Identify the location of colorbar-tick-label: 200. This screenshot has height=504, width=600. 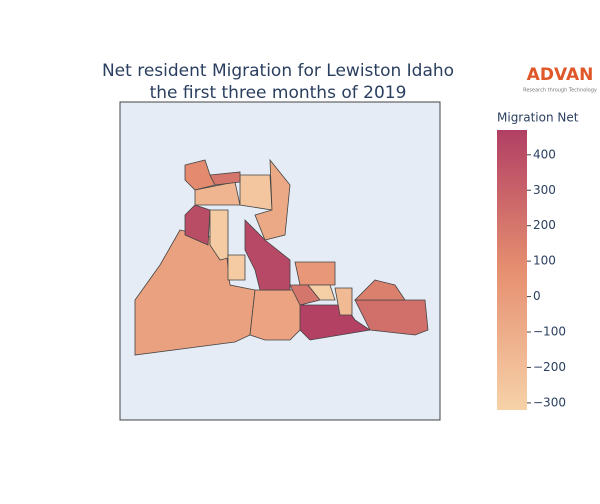
(544, 225).